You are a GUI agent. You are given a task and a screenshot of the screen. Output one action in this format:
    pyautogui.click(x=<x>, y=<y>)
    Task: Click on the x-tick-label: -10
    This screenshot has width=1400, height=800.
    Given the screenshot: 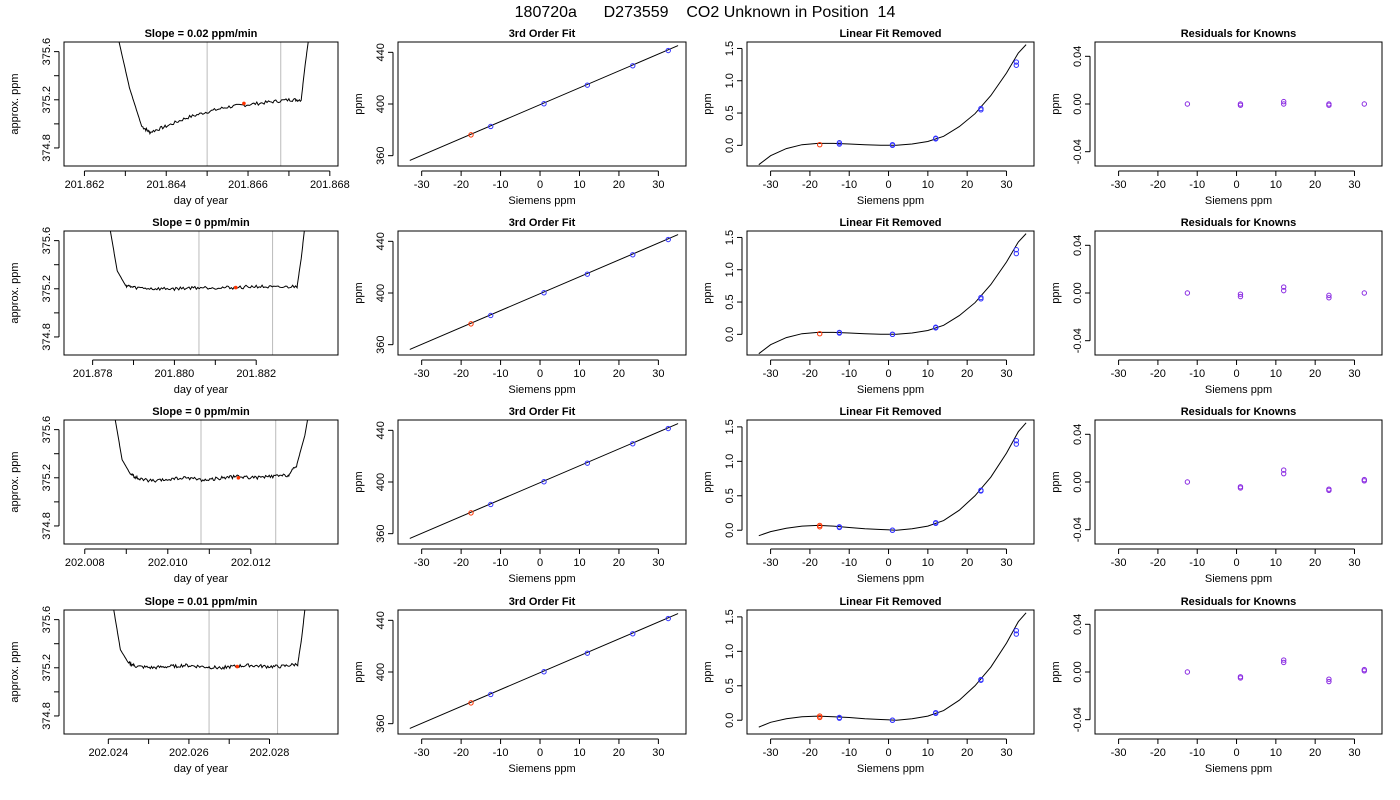 What is the action you would take?
    pyautogui.click(x=849, y=563)
    